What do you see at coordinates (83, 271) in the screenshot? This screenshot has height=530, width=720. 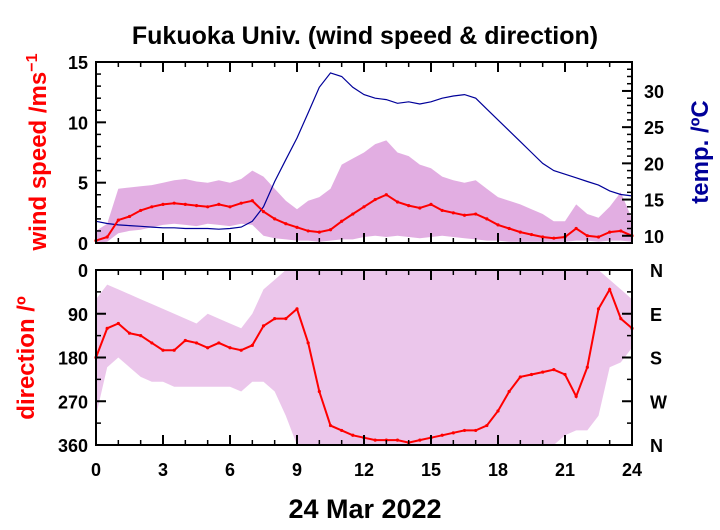 I see `direction-tick-label: 0` at bounding box center [83, 271].